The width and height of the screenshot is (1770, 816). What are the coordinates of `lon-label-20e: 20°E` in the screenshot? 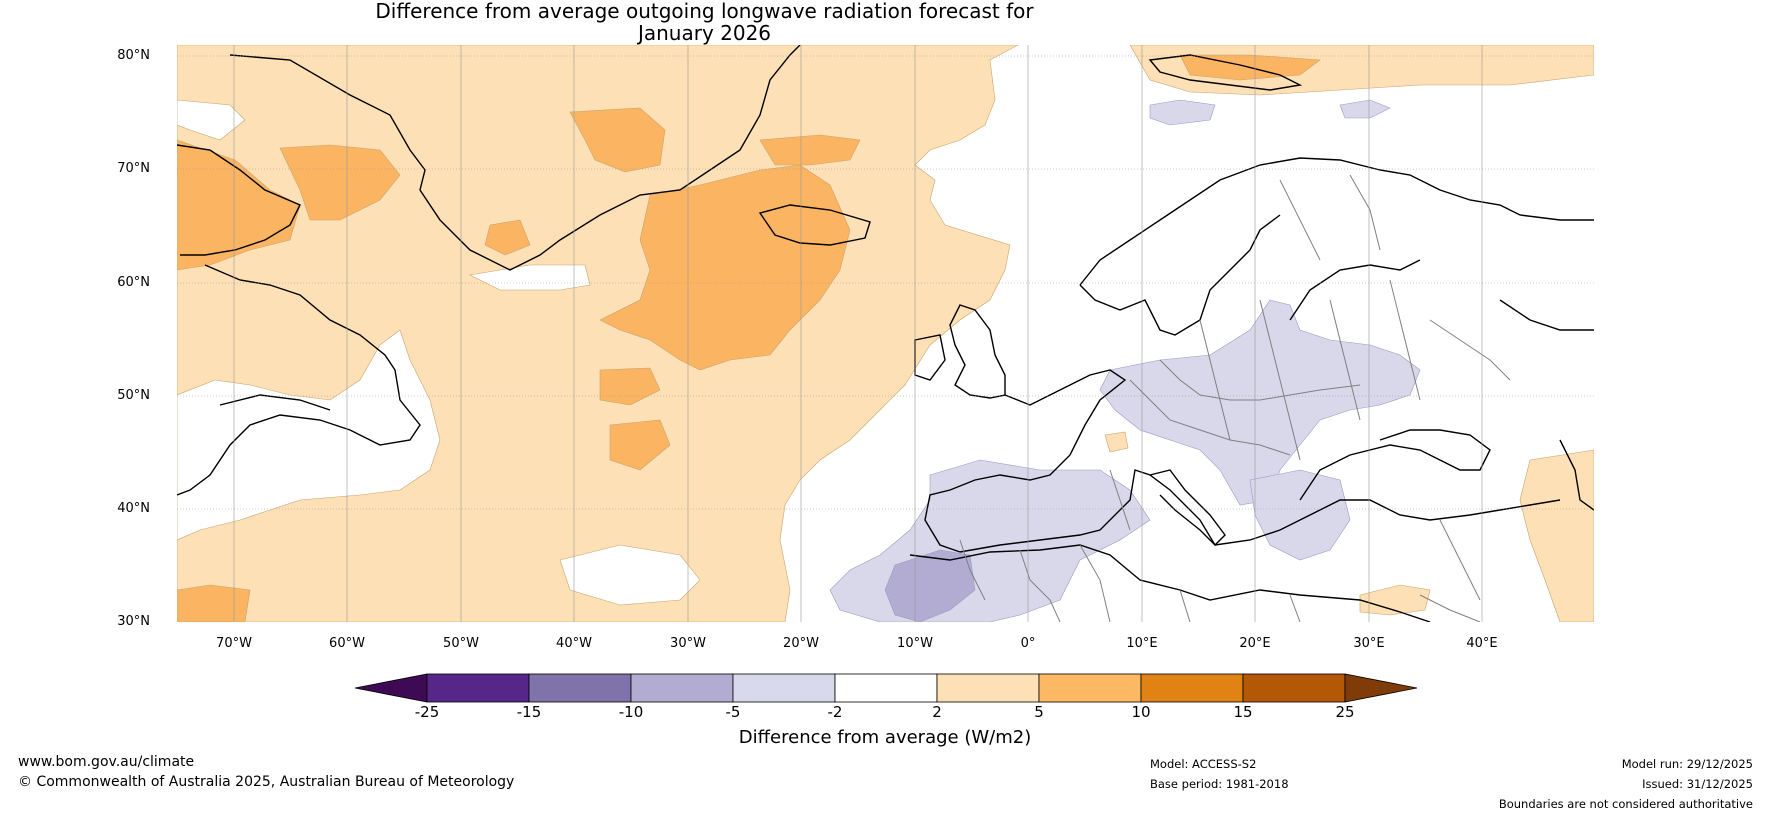 It's located at (1255, 643).